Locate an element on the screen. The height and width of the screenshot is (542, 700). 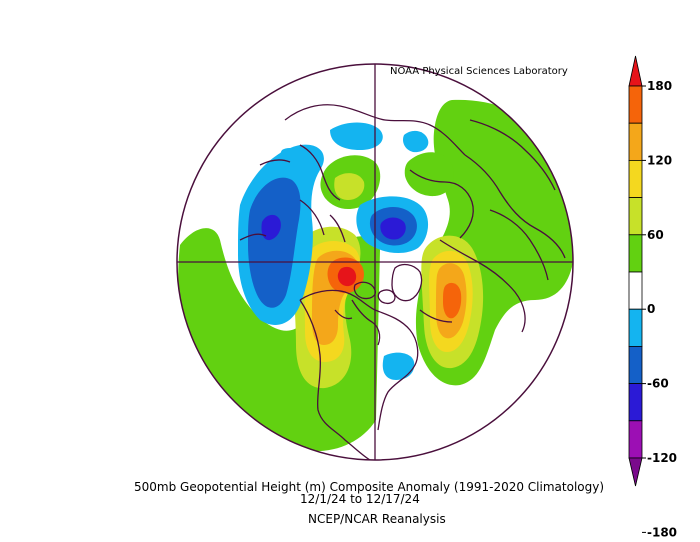
colorbar-cap-bottom is located at coordinates (635, 472).